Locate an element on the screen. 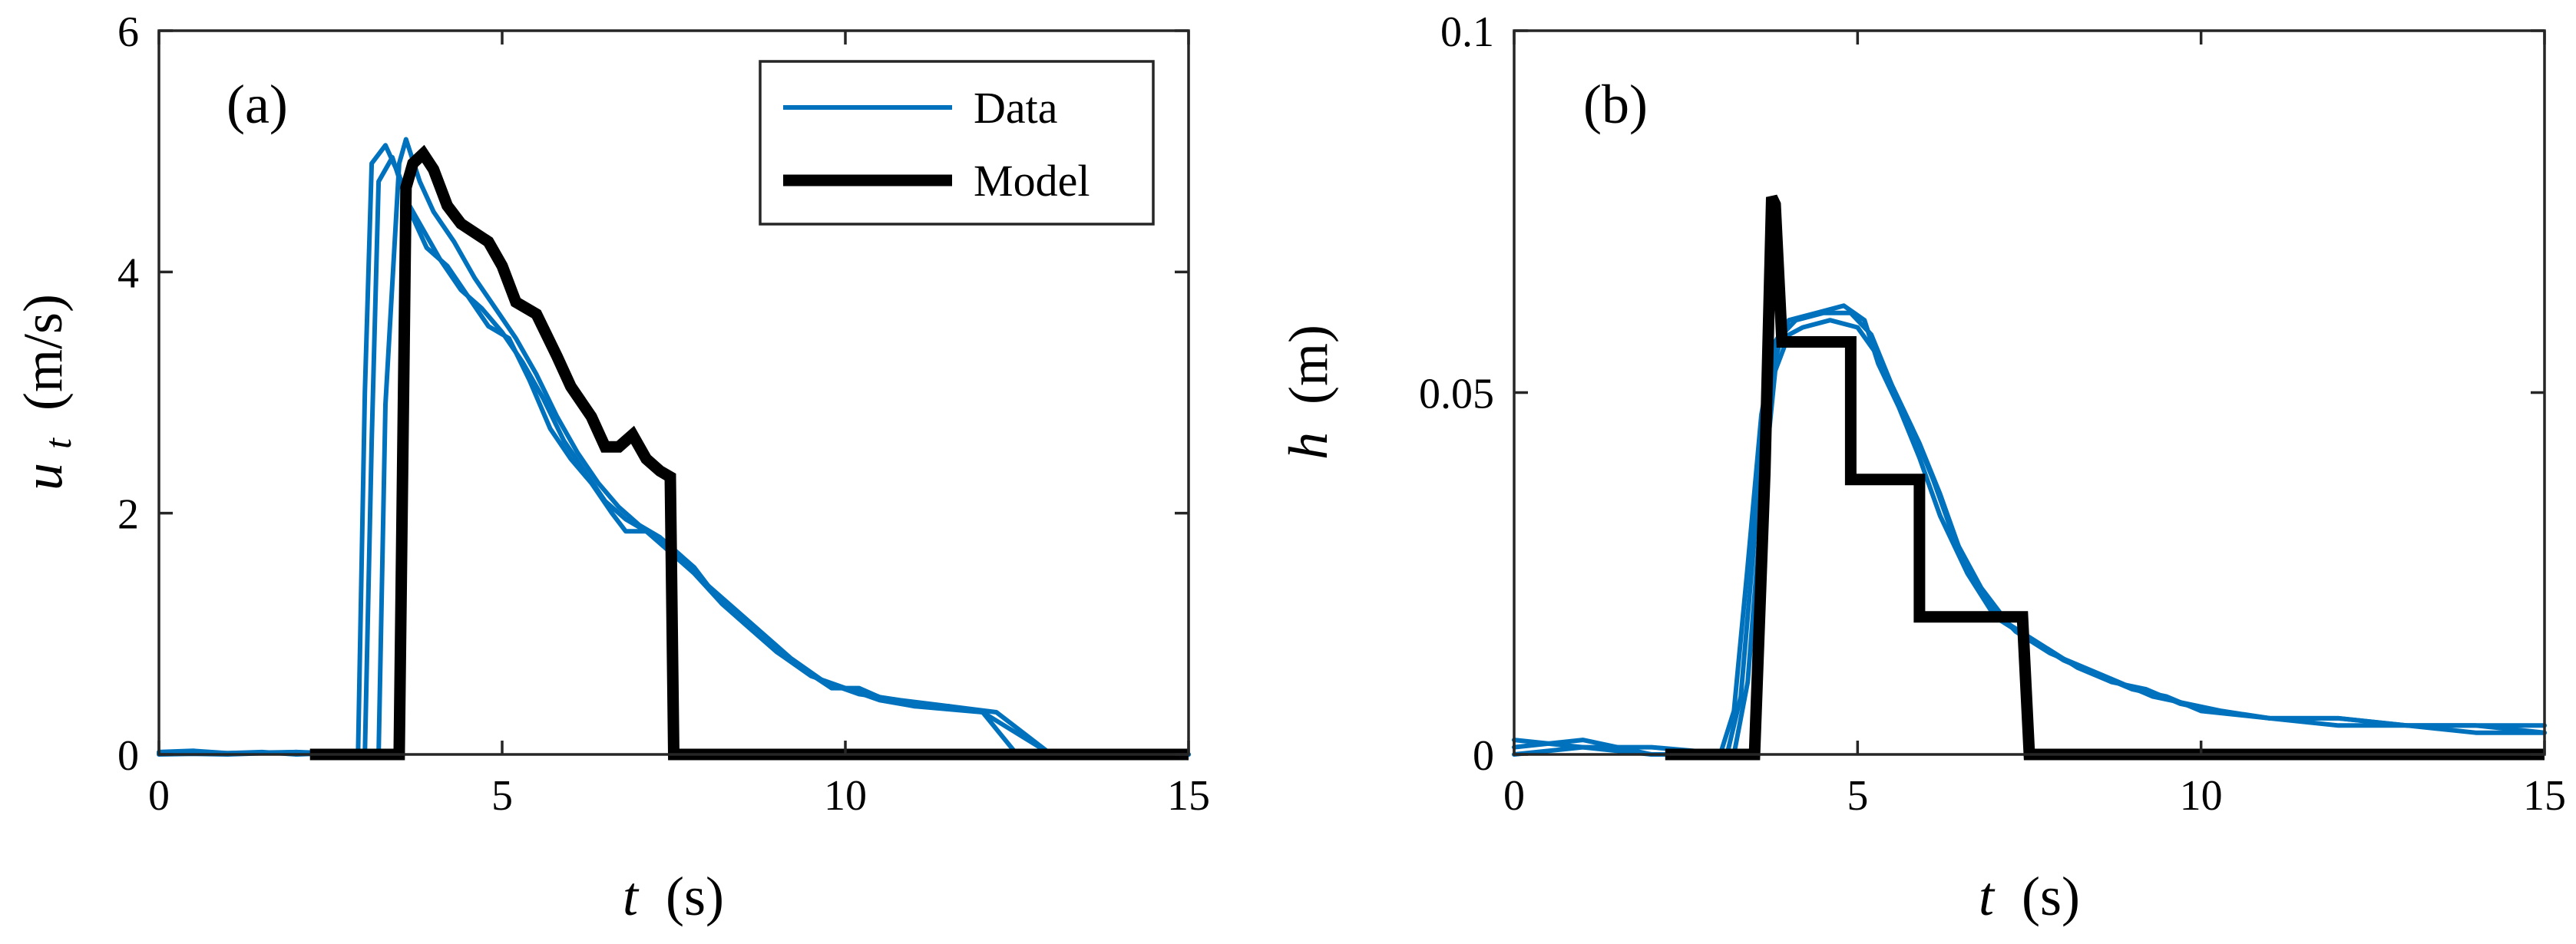 The width and height of the screenshot is (2576, 944). panel-b-xtick-label-2: 10 is located at coordinates (2201, 796).